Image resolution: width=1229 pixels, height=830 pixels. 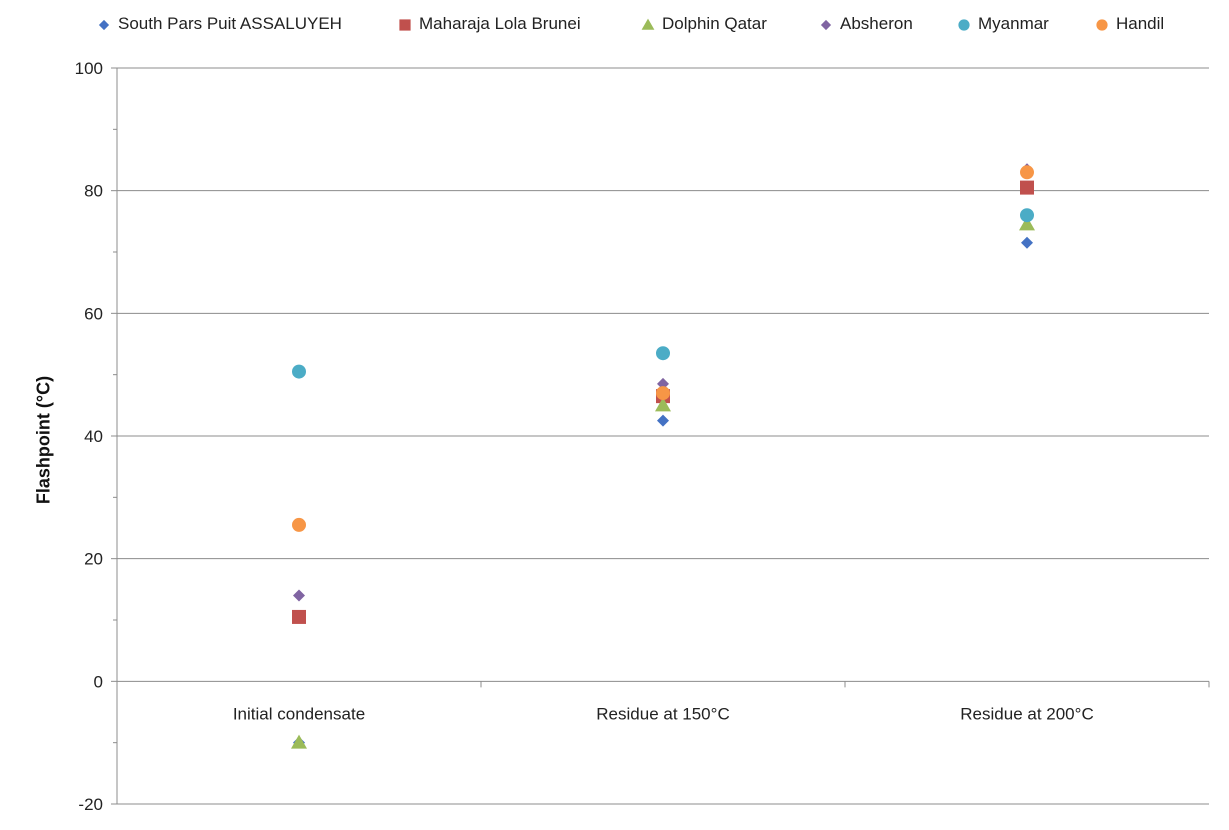 What do you see at coordinates (43, 440) in the screenshot?
I see `y-axis-title: Flashpoint (°C)` at bounding box center [43, 440].